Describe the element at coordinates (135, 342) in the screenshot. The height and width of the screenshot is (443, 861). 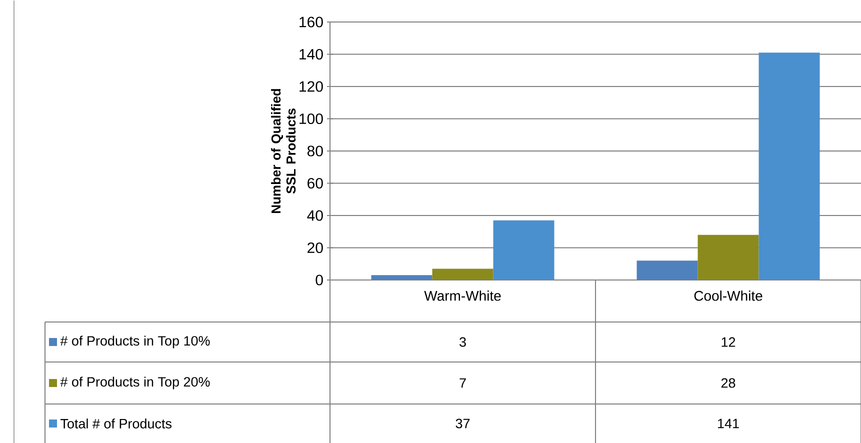
I see `legend-label: # of Products in Top 10%` at that location.